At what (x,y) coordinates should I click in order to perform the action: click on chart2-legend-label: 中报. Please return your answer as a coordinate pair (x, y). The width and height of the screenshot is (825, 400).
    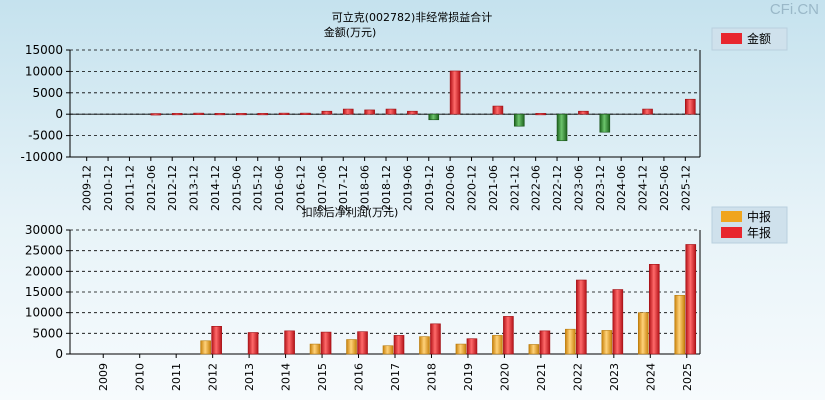
    Looking at the image, I should click on (759, 216).